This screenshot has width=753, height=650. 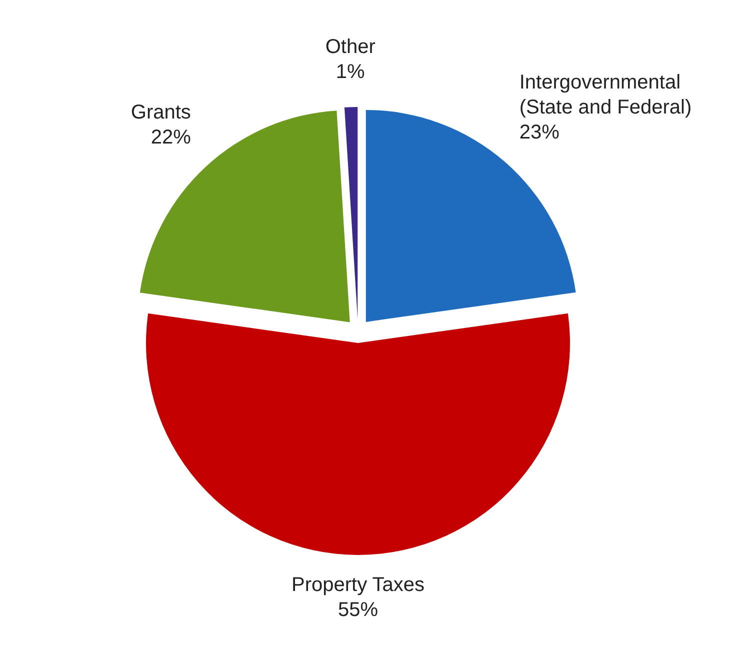 What do you see at coordinates (171, 137) in the screenshot?
I see `data-label: 22%` at bounding box center [171, 137].